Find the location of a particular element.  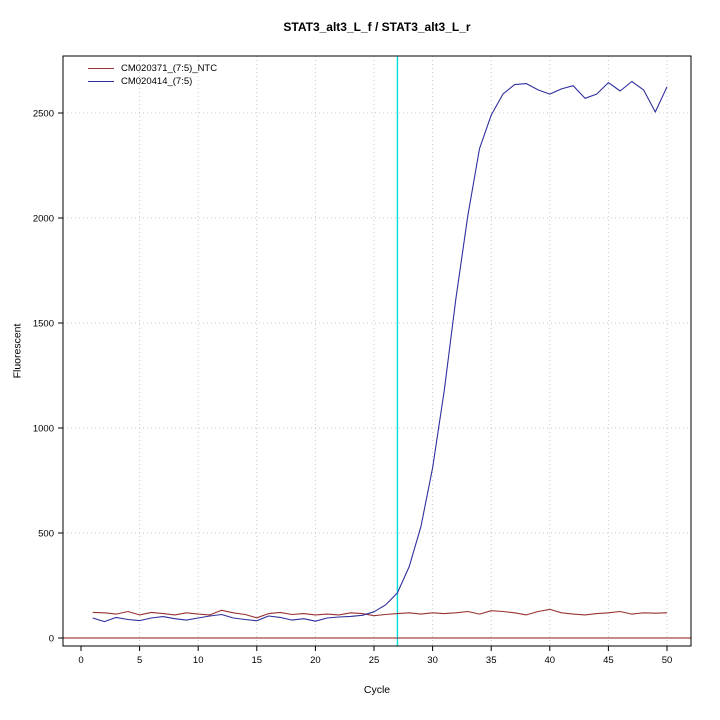

svg-text: 30 is located at coordinates (432, 660).